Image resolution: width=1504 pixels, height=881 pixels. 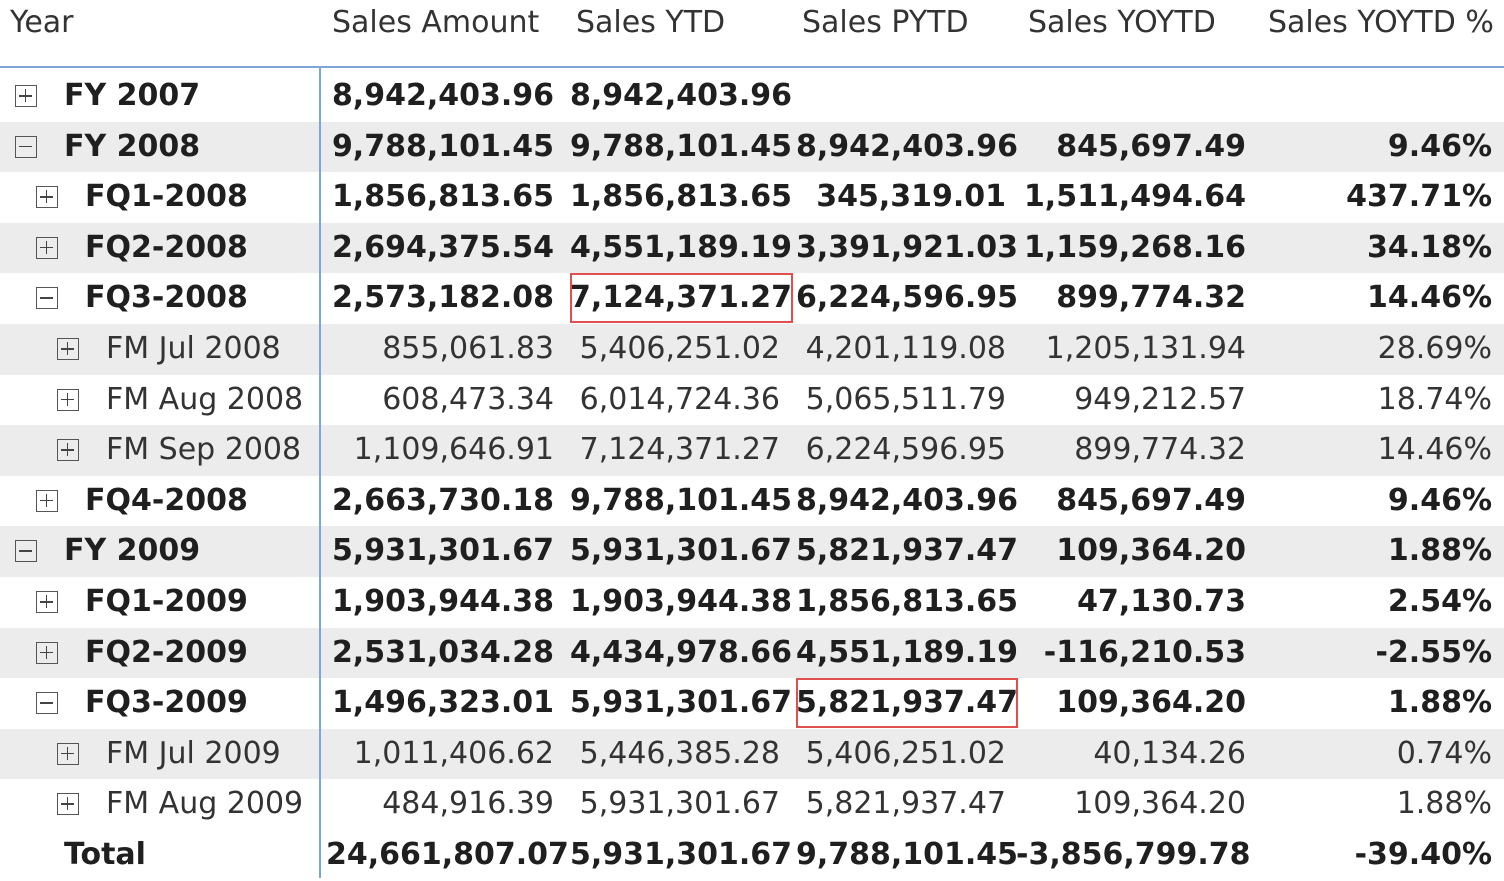 What do you see at coordinates (679, 450) in the screenshot?
I see `cell-sales-ytd: 7,124,371.27` at bounding box center [679, 450].